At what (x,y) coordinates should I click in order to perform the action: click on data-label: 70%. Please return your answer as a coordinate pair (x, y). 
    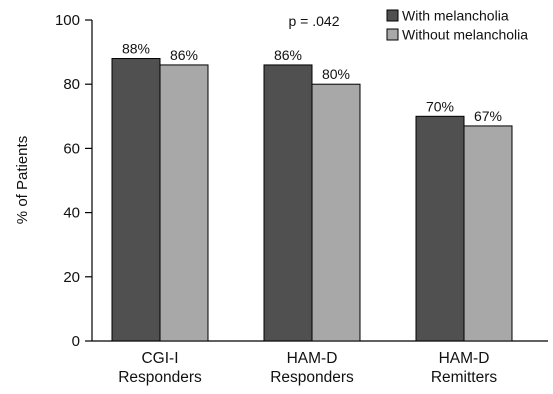
    Looking at the image, I should click on (440, 106).